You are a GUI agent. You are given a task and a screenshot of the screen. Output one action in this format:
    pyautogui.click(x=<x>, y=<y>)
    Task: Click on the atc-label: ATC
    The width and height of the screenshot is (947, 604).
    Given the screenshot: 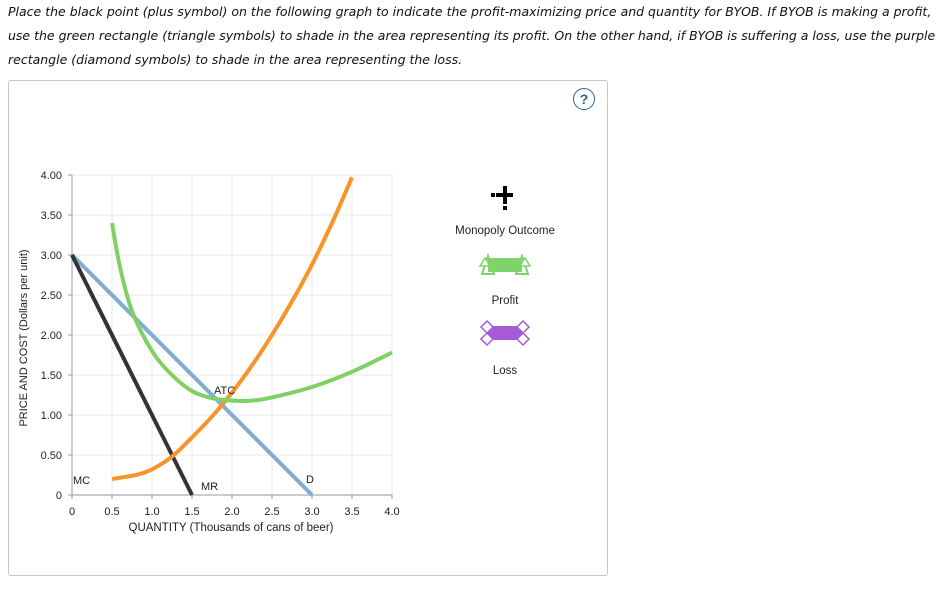 What is the action you would take?
    pyautogui.click(x=224, y=391)
    